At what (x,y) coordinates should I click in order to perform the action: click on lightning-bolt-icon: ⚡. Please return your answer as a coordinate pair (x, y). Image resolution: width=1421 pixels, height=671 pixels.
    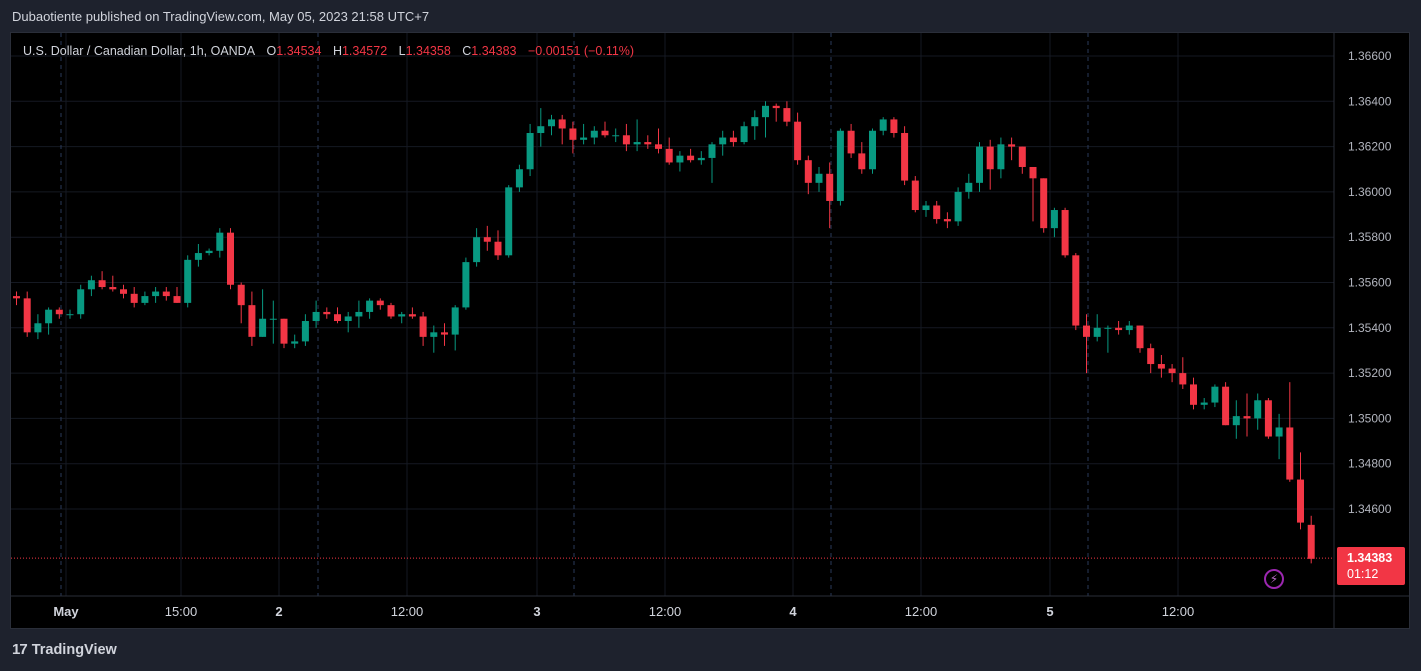
    Looking at the image, I should click on (1274, 579).